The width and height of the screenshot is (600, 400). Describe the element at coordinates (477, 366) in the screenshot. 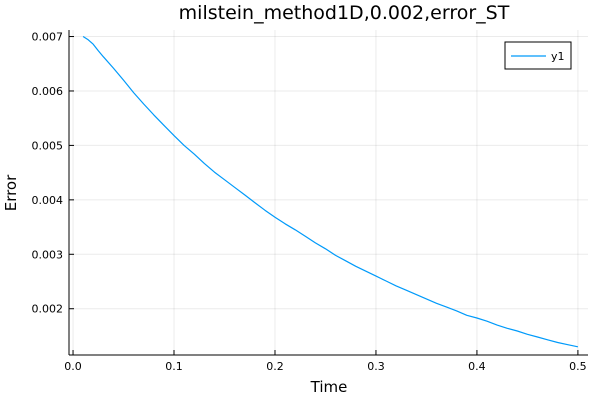

I see `x-tick-label-4: 0.4` at that location.